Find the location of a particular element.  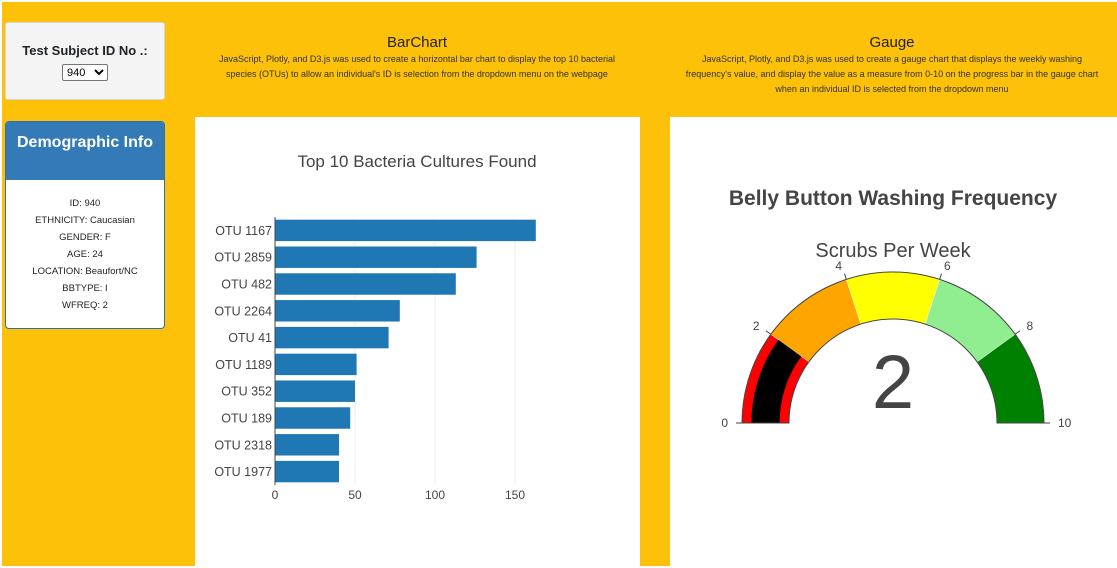

demographic-item-location: LOCATION: Beaufort/NC is located at coordinates (85, 271).